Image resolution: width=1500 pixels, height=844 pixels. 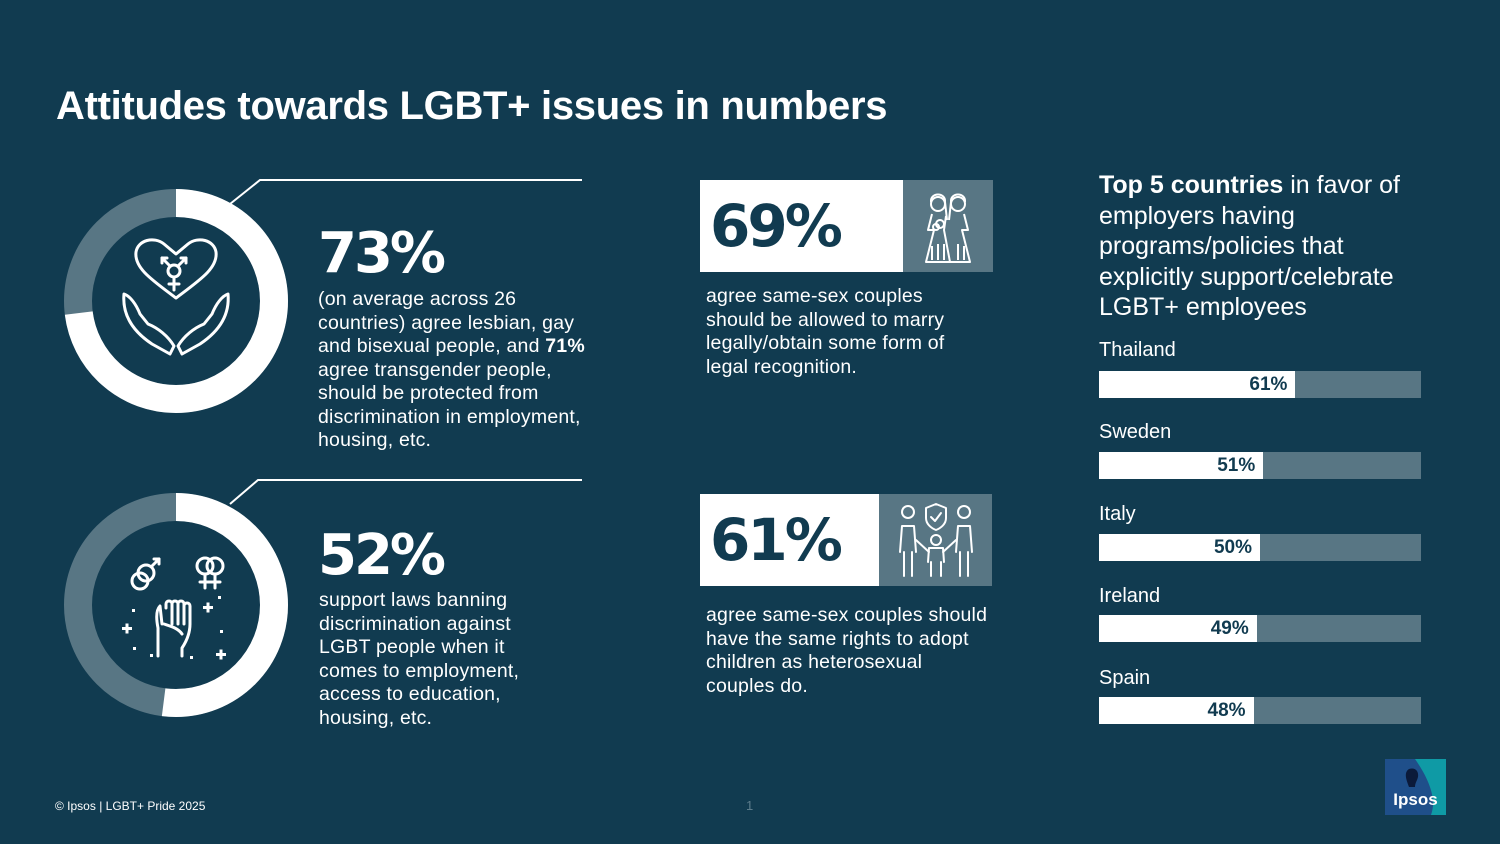 What do you see at coordinates (1260, 710) in the screenshot?
I see `bar-track: 48%` at bounding box center [1260, 710].